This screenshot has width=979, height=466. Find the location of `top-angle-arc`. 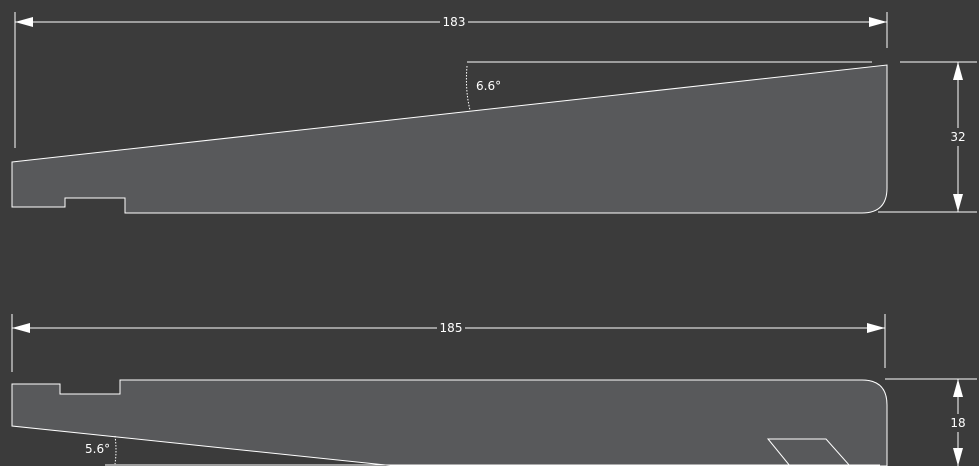

top-angle-arc is located at coordinates (468, 88).